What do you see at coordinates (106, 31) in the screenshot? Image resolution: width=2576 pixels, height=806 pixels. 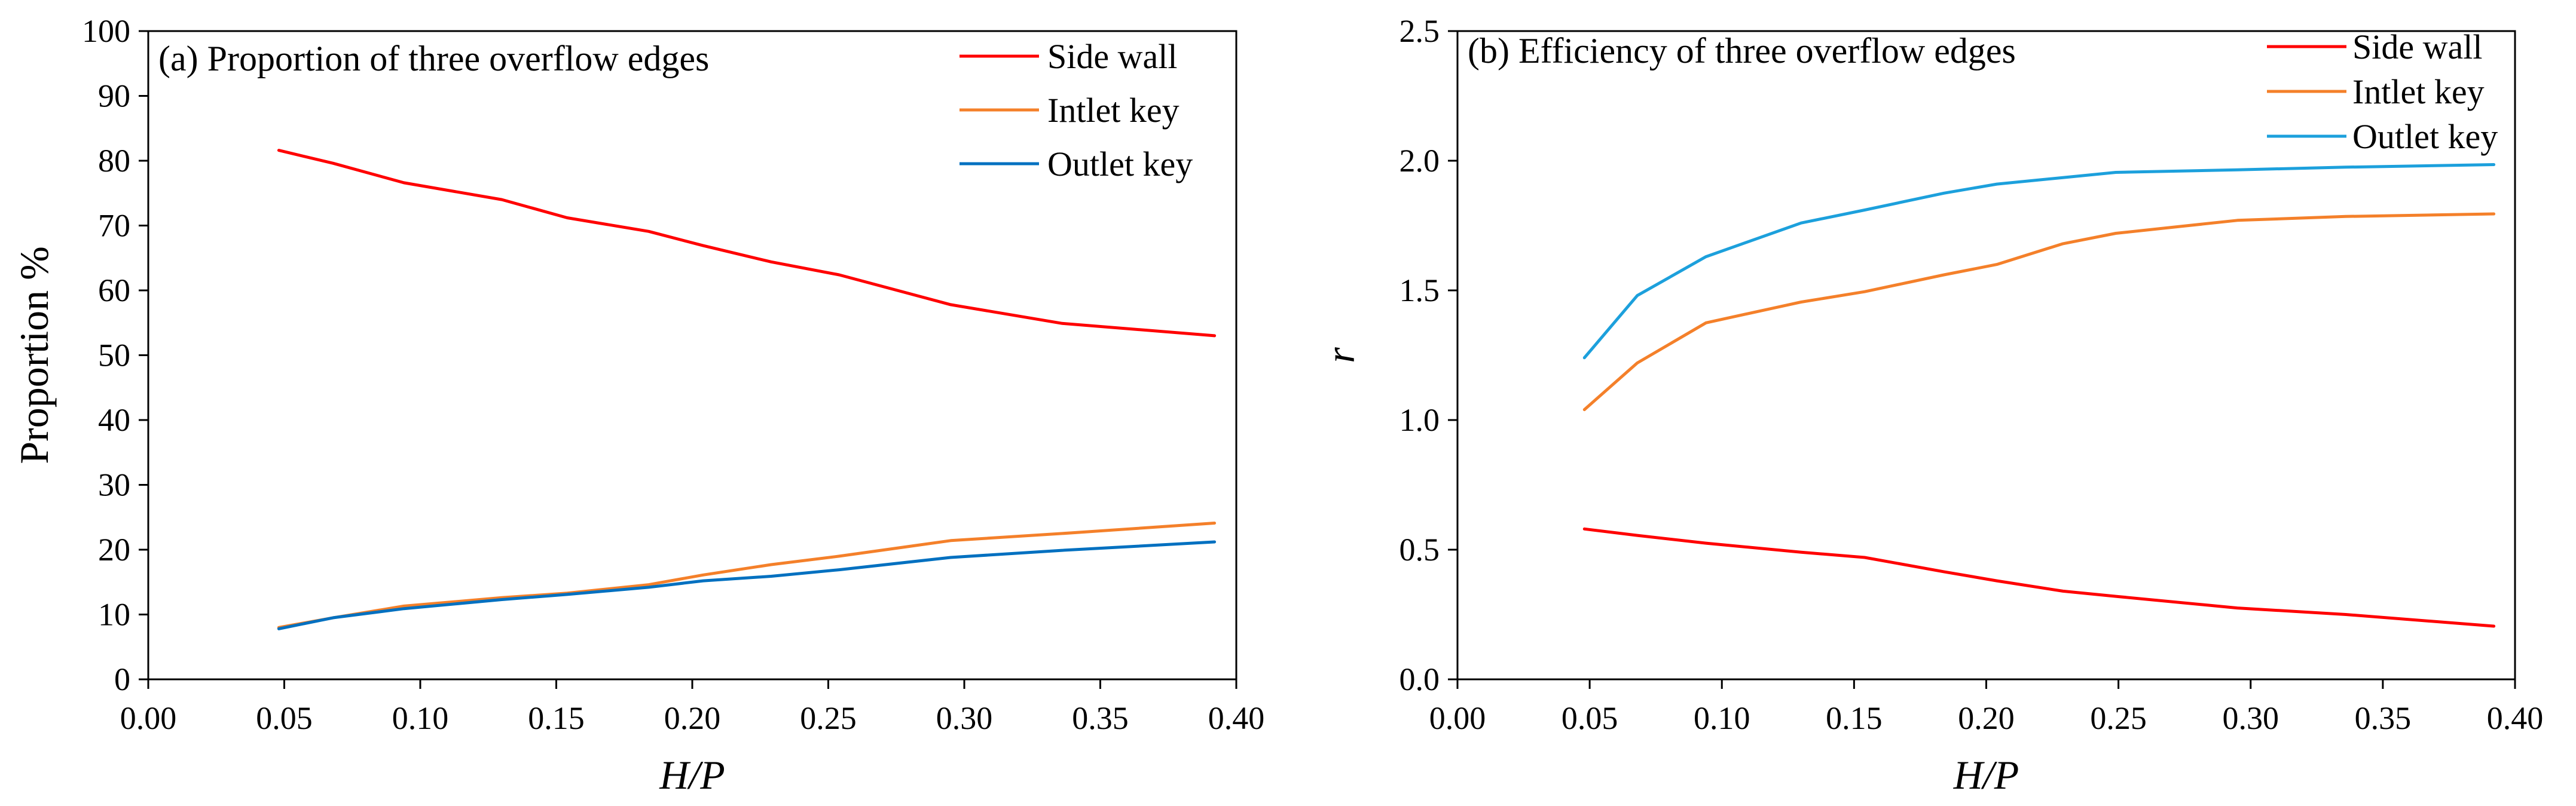 I see `y-tick-label: 100` at bounding box center [106, 31].